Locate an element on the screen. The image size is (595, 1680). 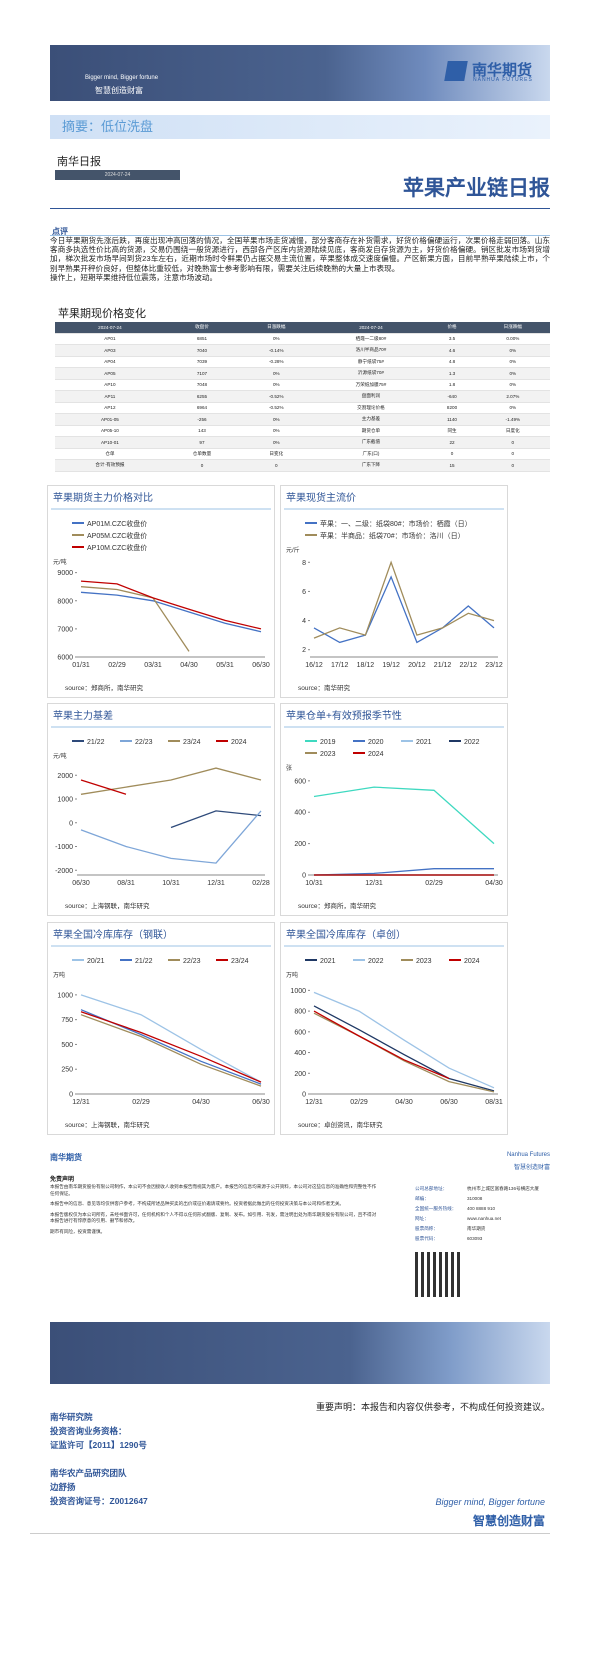
table-cell: 主力基差 is located at coordinates (371, 419).